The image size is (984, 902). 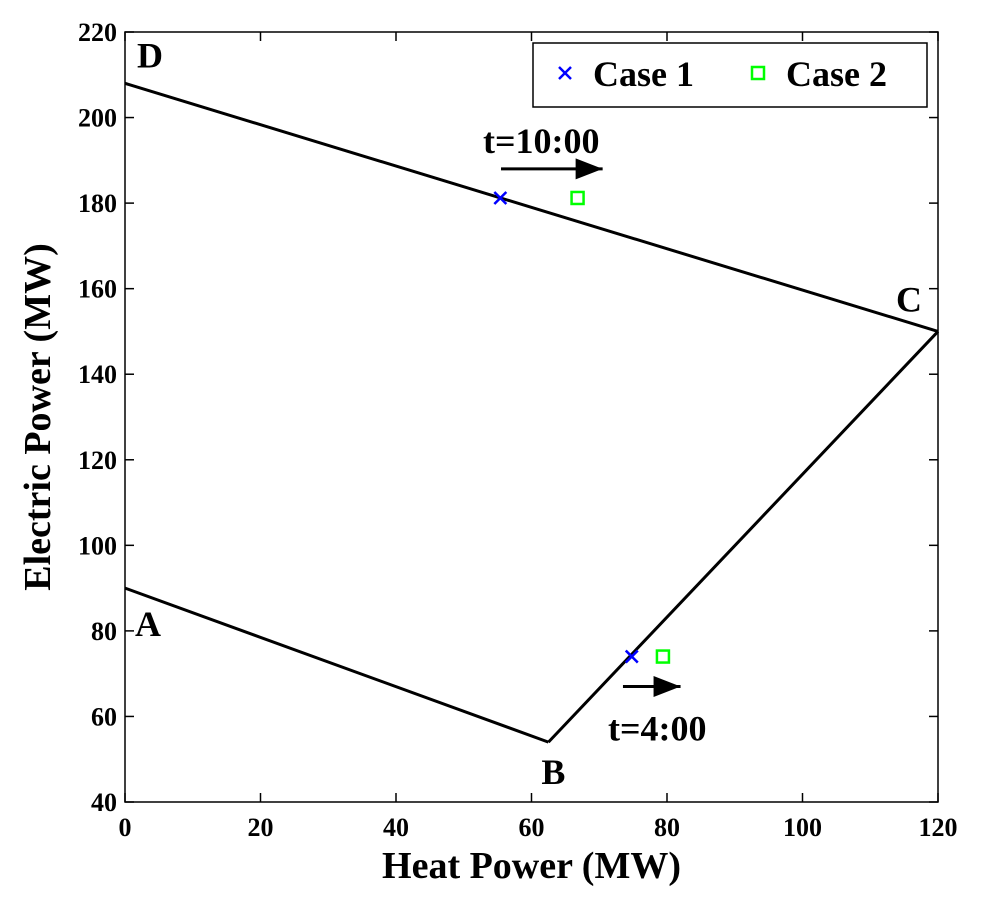 What do you see at coordinates (396, 827) in the screenshot?
I see `x-tick-label: 40` at bounding box center [396, 827].